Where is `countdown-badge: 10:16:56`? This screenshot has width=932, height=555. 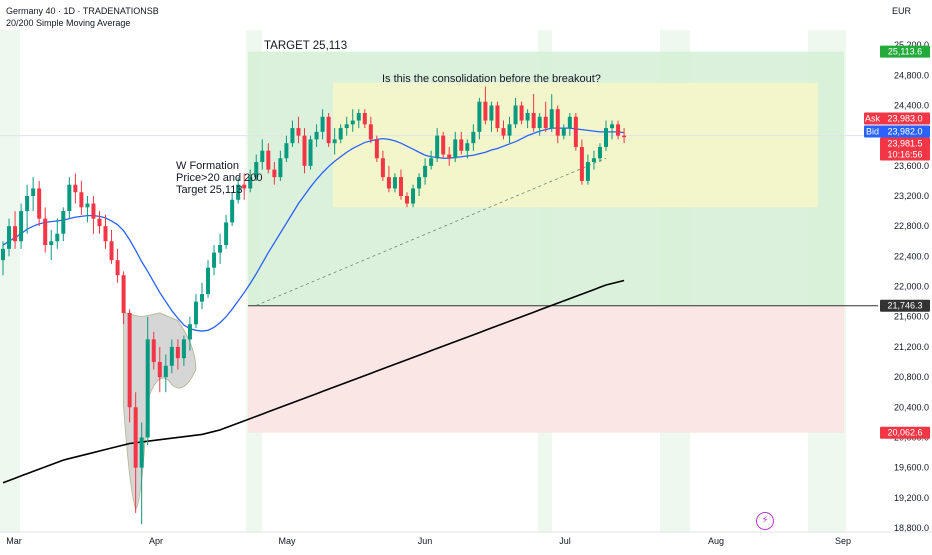
countdown-badge: 10:16:56 is located at coordinates (905, 154).